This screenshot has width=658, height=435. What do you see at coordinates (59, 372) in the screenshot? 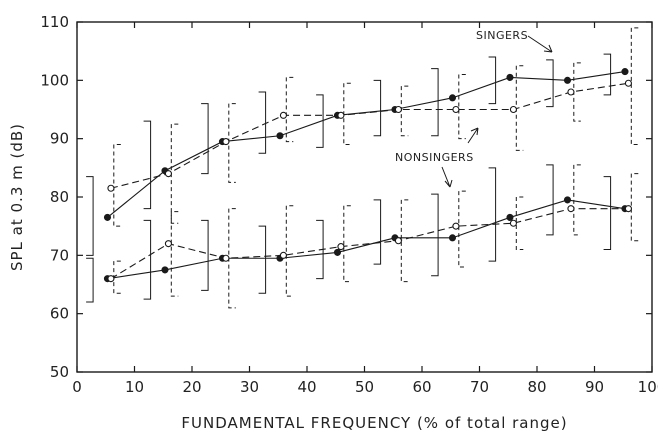
I see `y-tick-label: 50` at bounding box center [59, 372].